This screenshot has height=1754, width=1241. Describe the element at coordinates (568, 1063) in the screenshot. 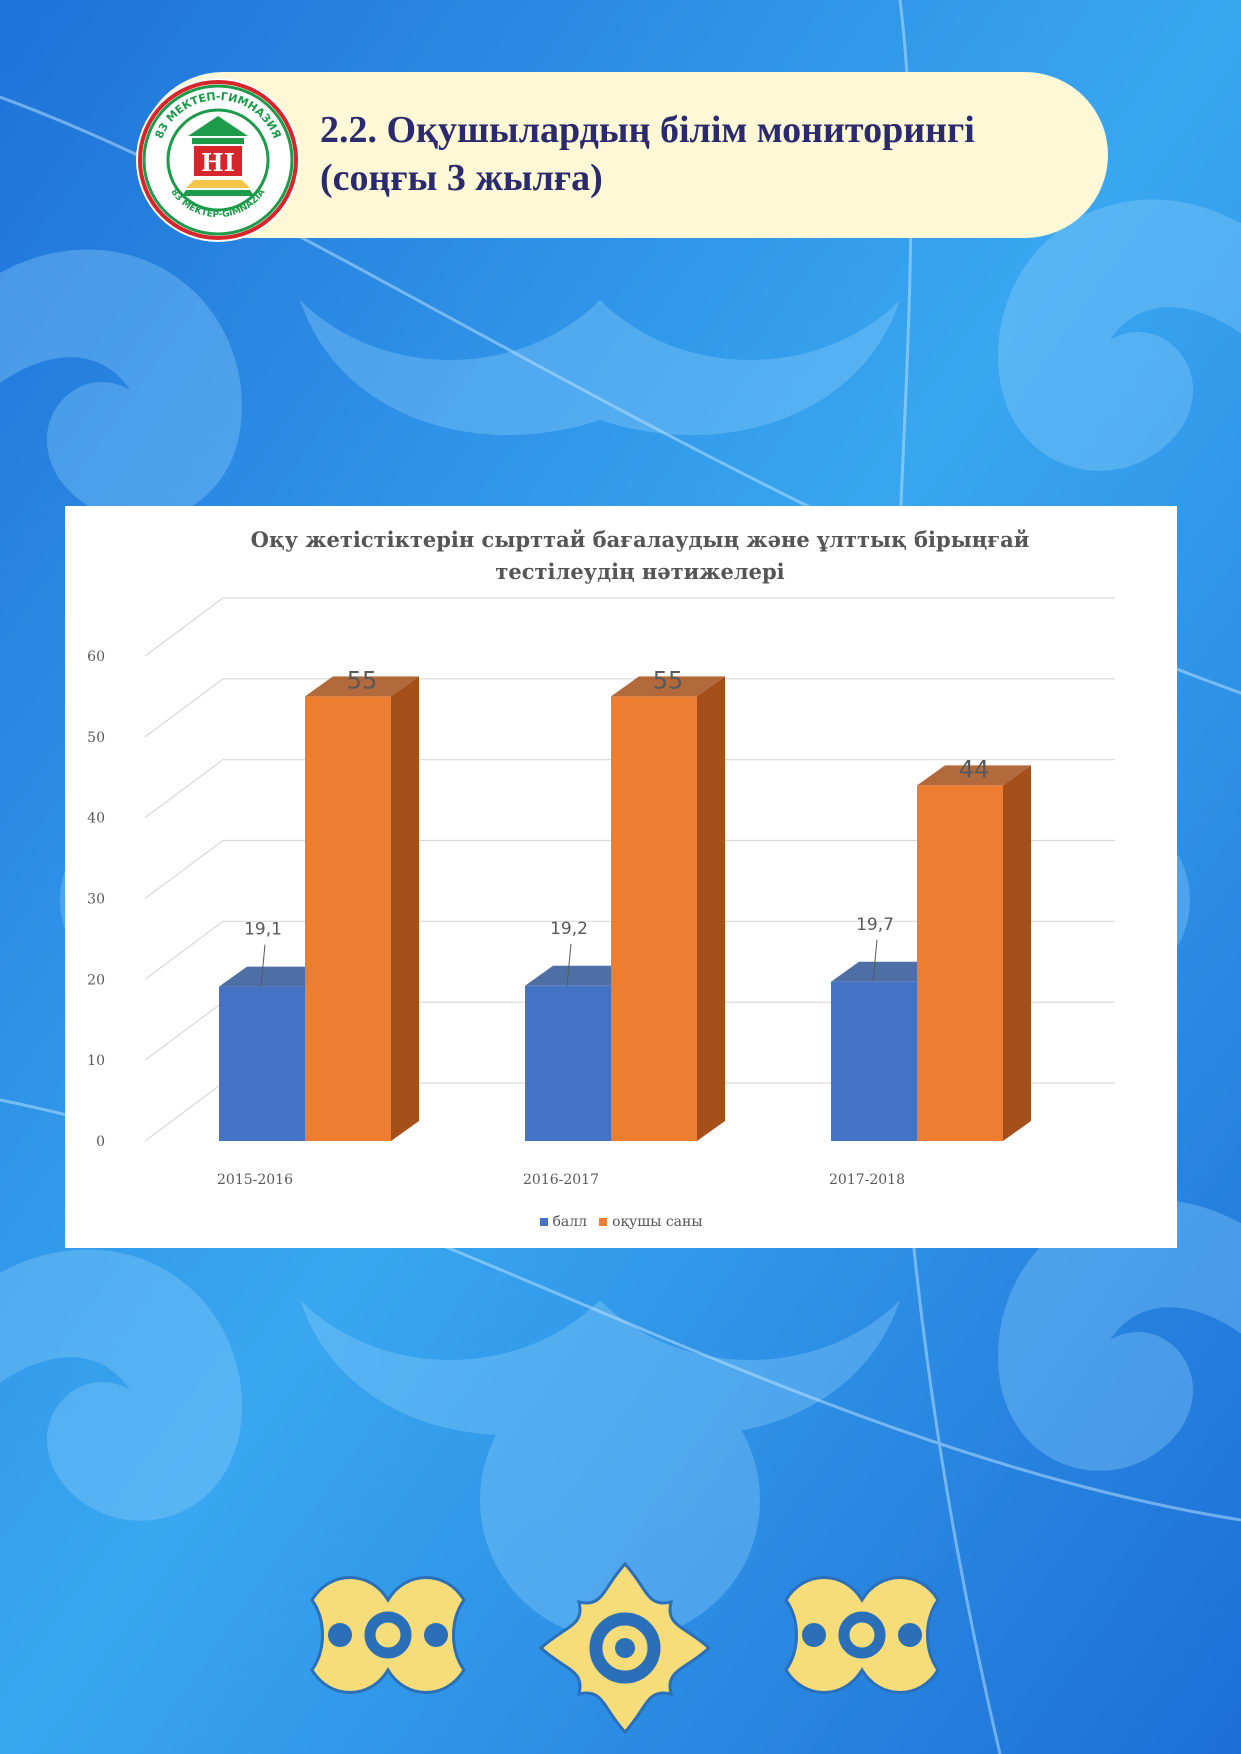

I see `bar-ball-2016-2017` at that location.